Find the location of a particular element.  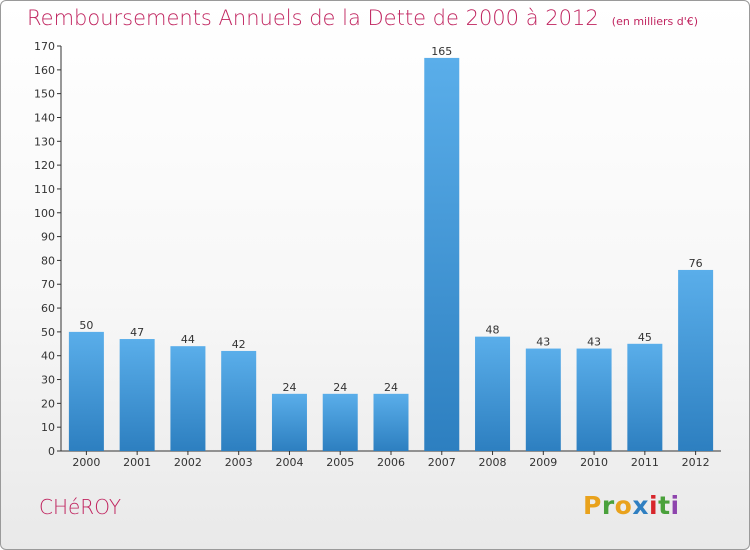

logo-letter: P is located at coordinates (592, 505).